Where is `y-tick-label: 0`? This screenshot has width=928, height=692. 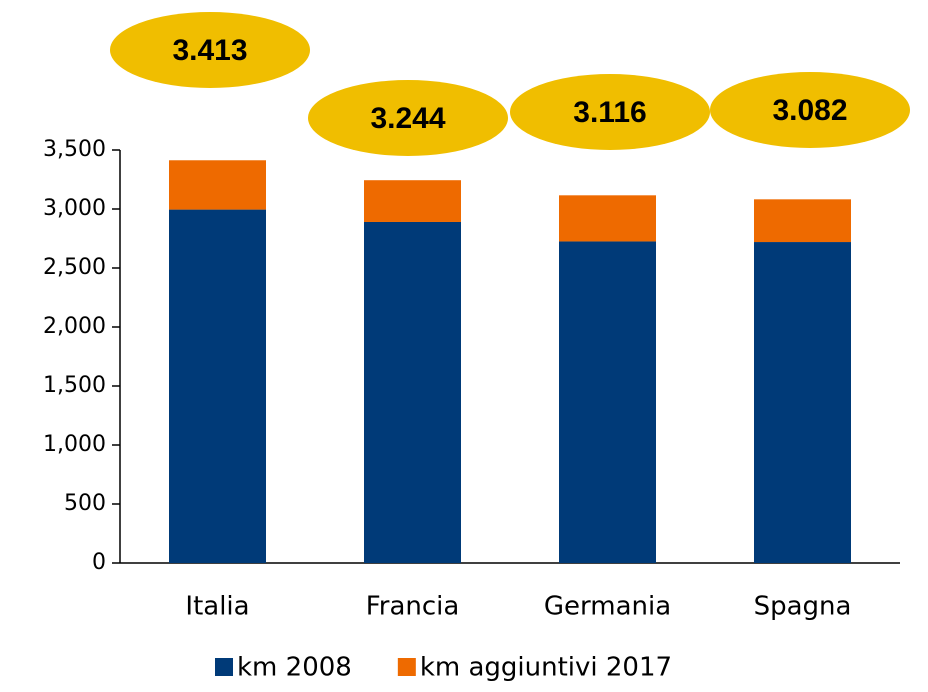
y-tick-label: 0 is located at coordinates (99, 562).